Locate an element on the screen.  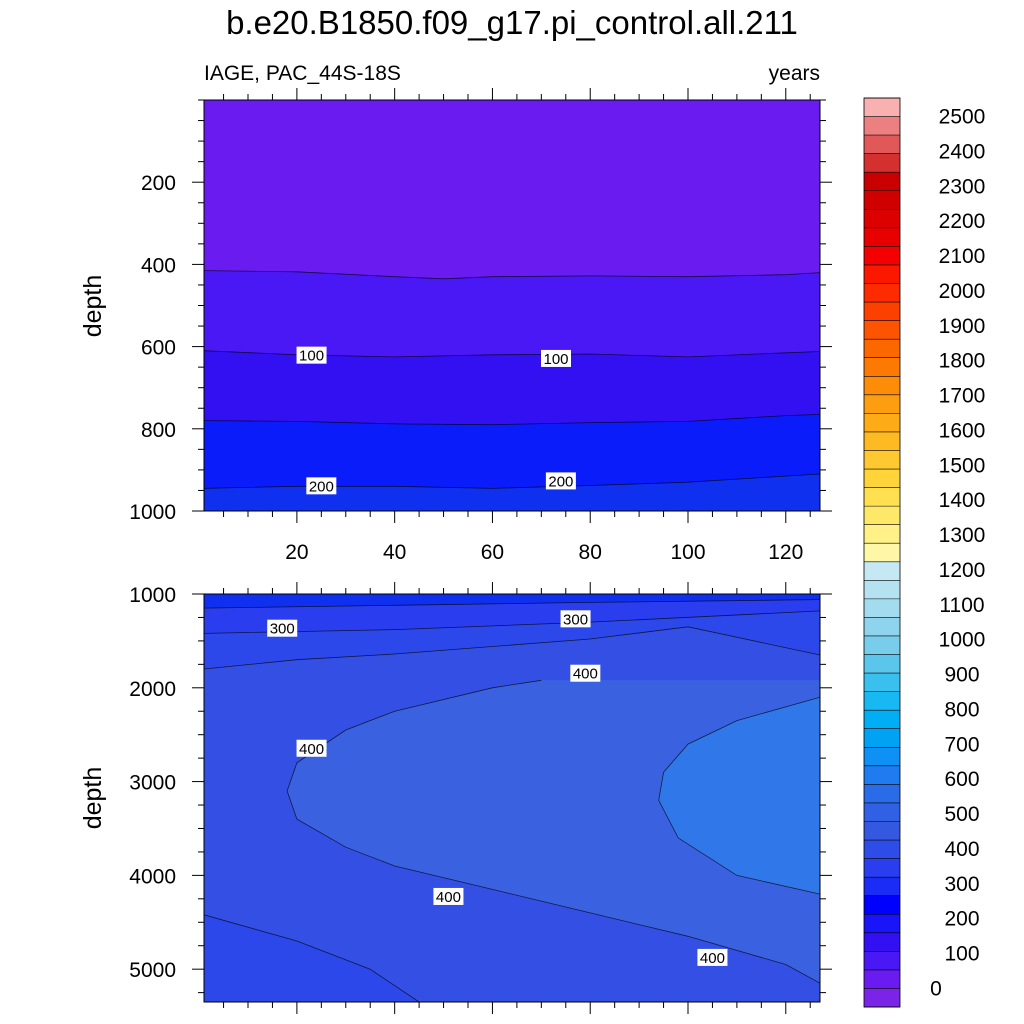
y-tick-label: 600 is located at coordinates (158, 348).